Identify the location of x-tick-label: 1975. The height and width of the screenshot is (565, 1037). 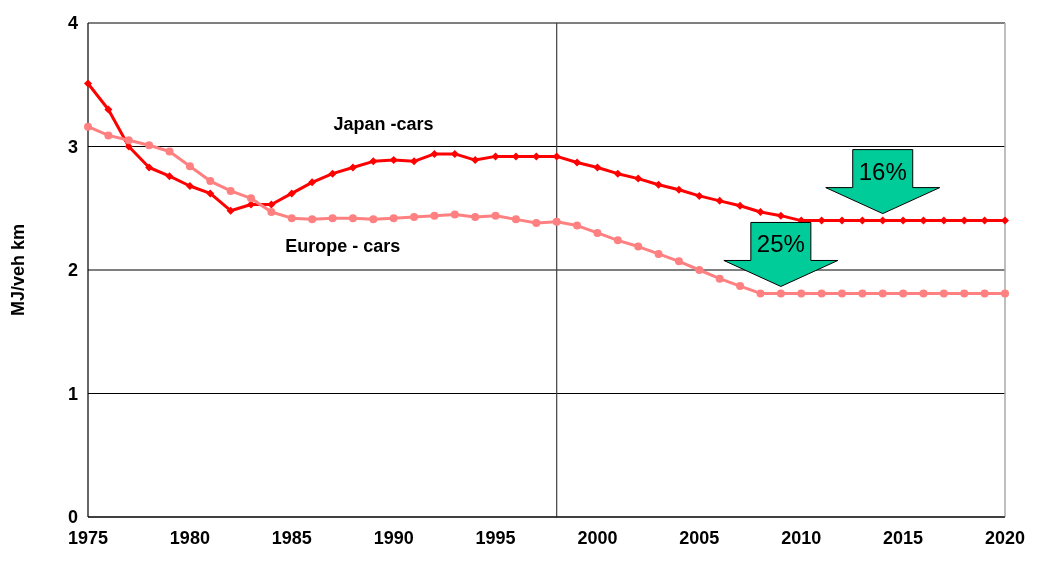
(88, 538).